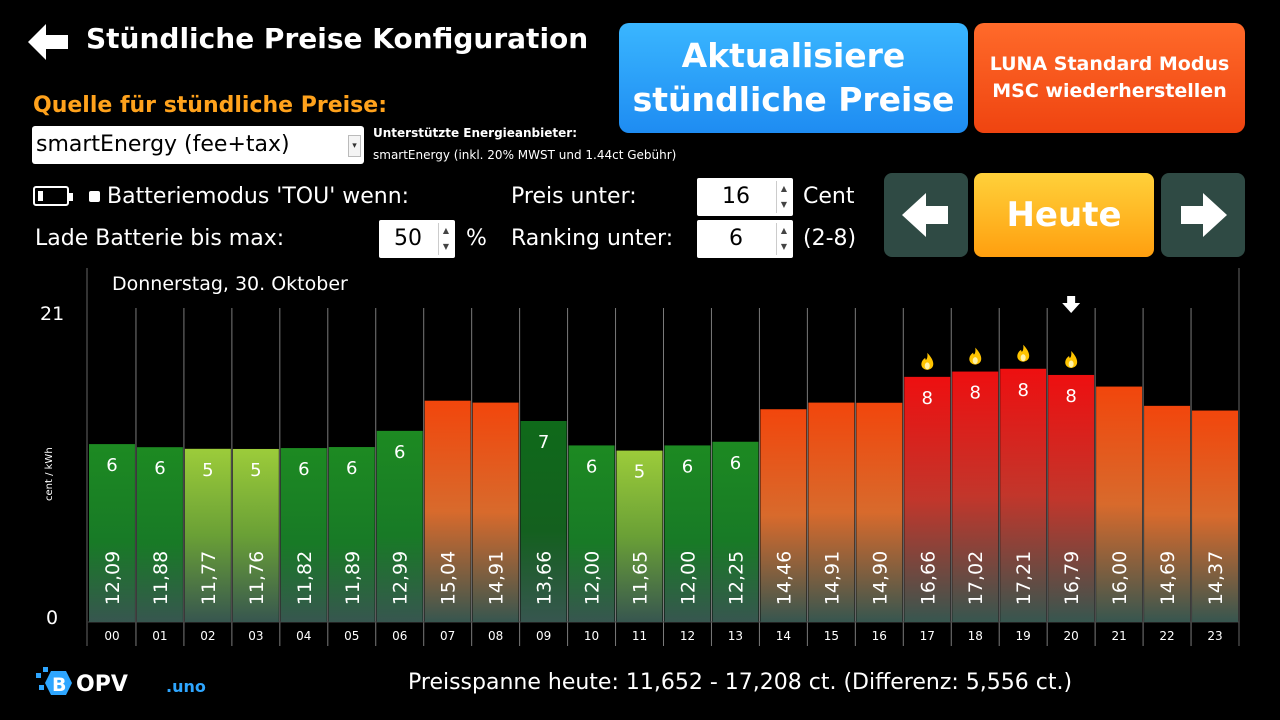  I want to click on luna-label-line2: MSC wiederherstellen, so click(1109, 91).